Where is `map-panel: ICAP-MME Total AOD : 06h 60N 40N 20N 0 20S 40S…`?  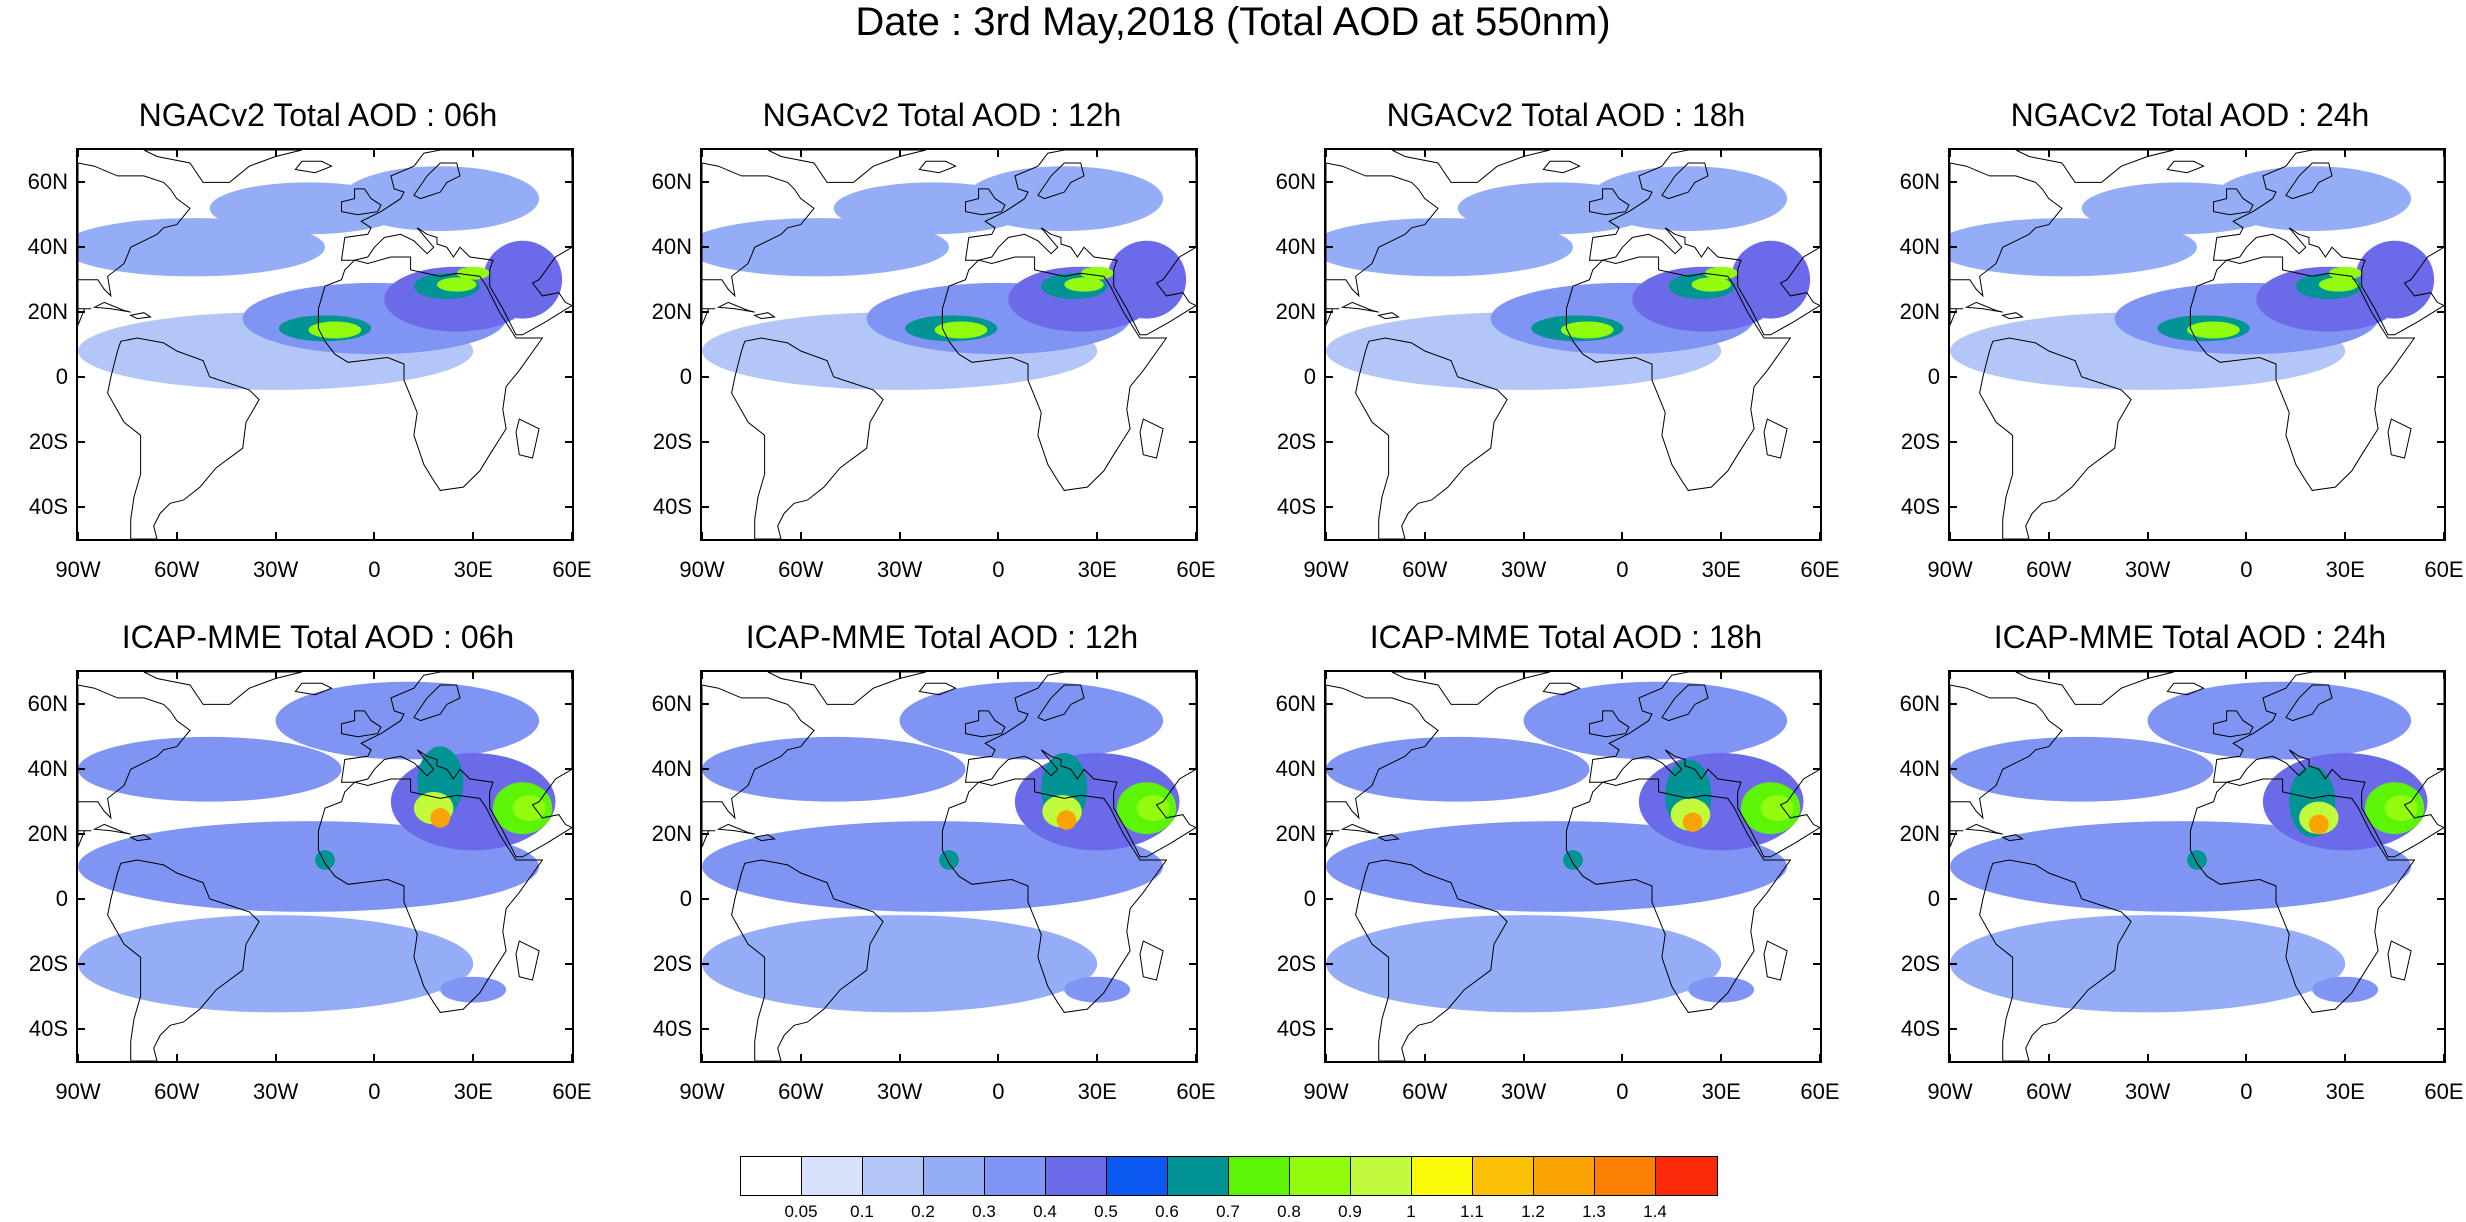
map-panel: ICAP-MME Total AOD : 06h 60N 40N 20N 0 20S 40S… is located at coordinates (300, 870).